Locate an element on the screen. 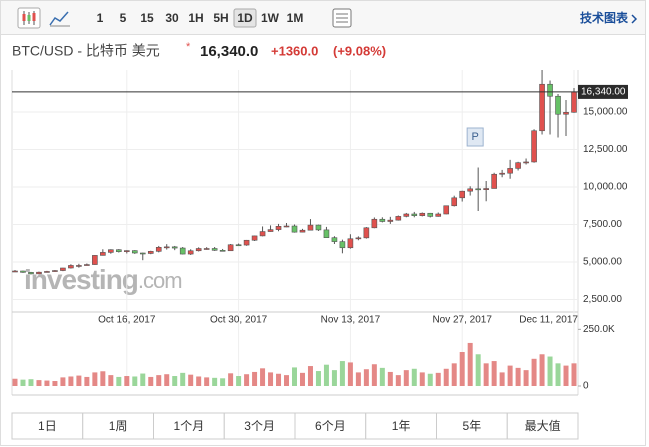  y-tick-label: 2,500.00 is located at coordinates (602, 299).